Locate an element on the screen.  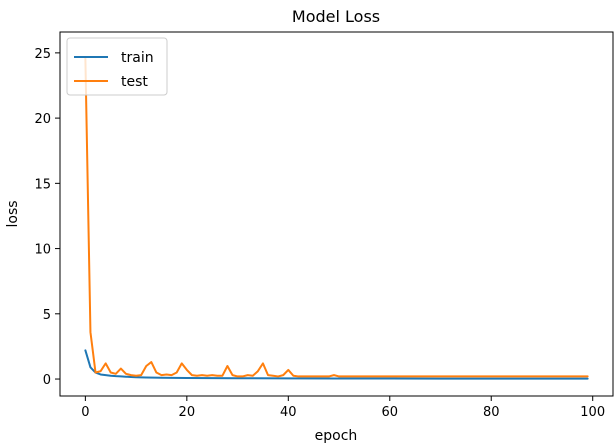
x-axis-label: epoch is located at coordinates (336, 436).